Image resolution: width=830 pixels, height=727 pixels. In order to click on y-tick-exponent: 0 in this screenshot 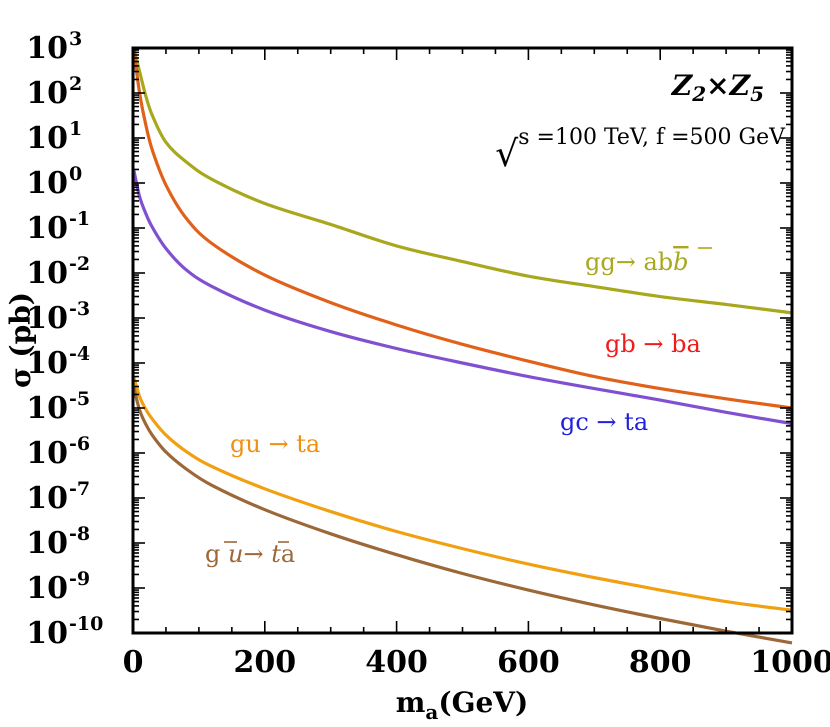, I will do `click(75, 174)`.